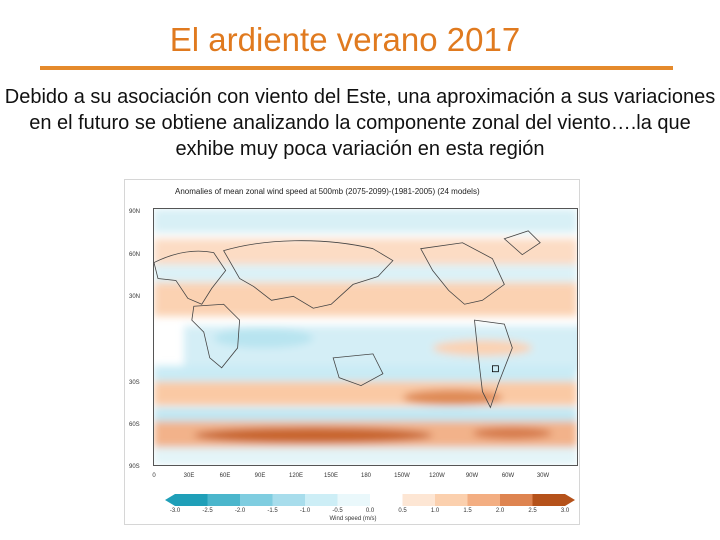  Describe the element at coordinates (135, 297) in the screenshot. I see `lat-label: 30N` at that location.